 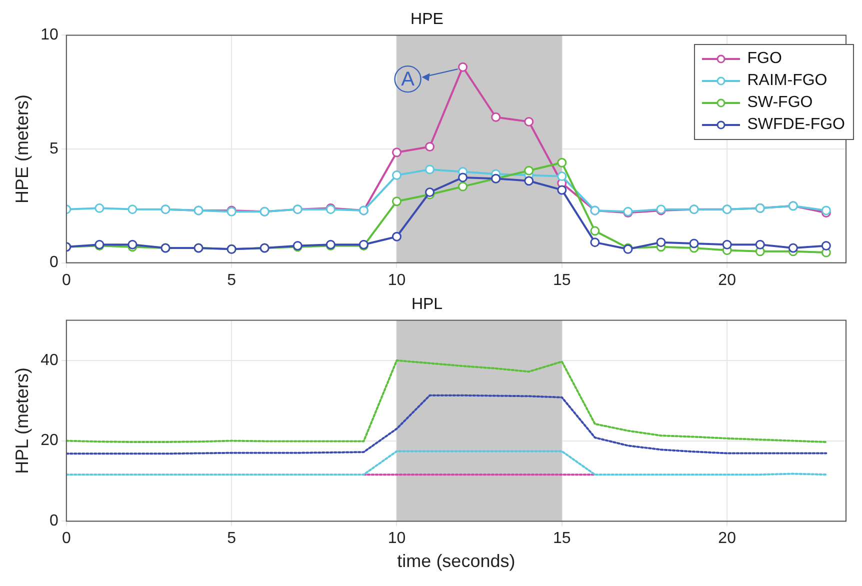 What do you see at coordinates (787, 81) in the screenshot?
I see `legend-label: RAIM-FGO` at bounding box center [787, 81].